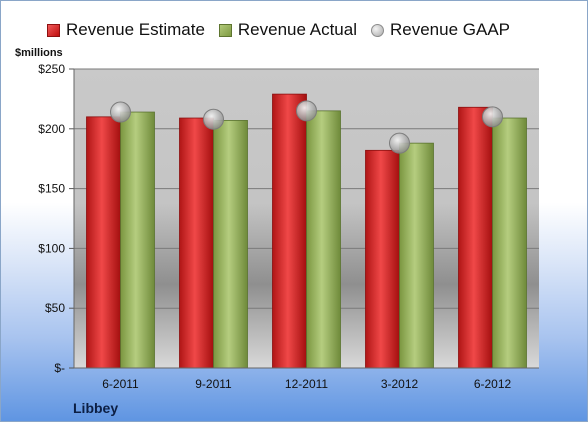 The width and height of the screenshot is (588, 422). Describe the element at coordinates (120, 384) in the screenshot. I see `x-tick-label: 6-2011` at that location.